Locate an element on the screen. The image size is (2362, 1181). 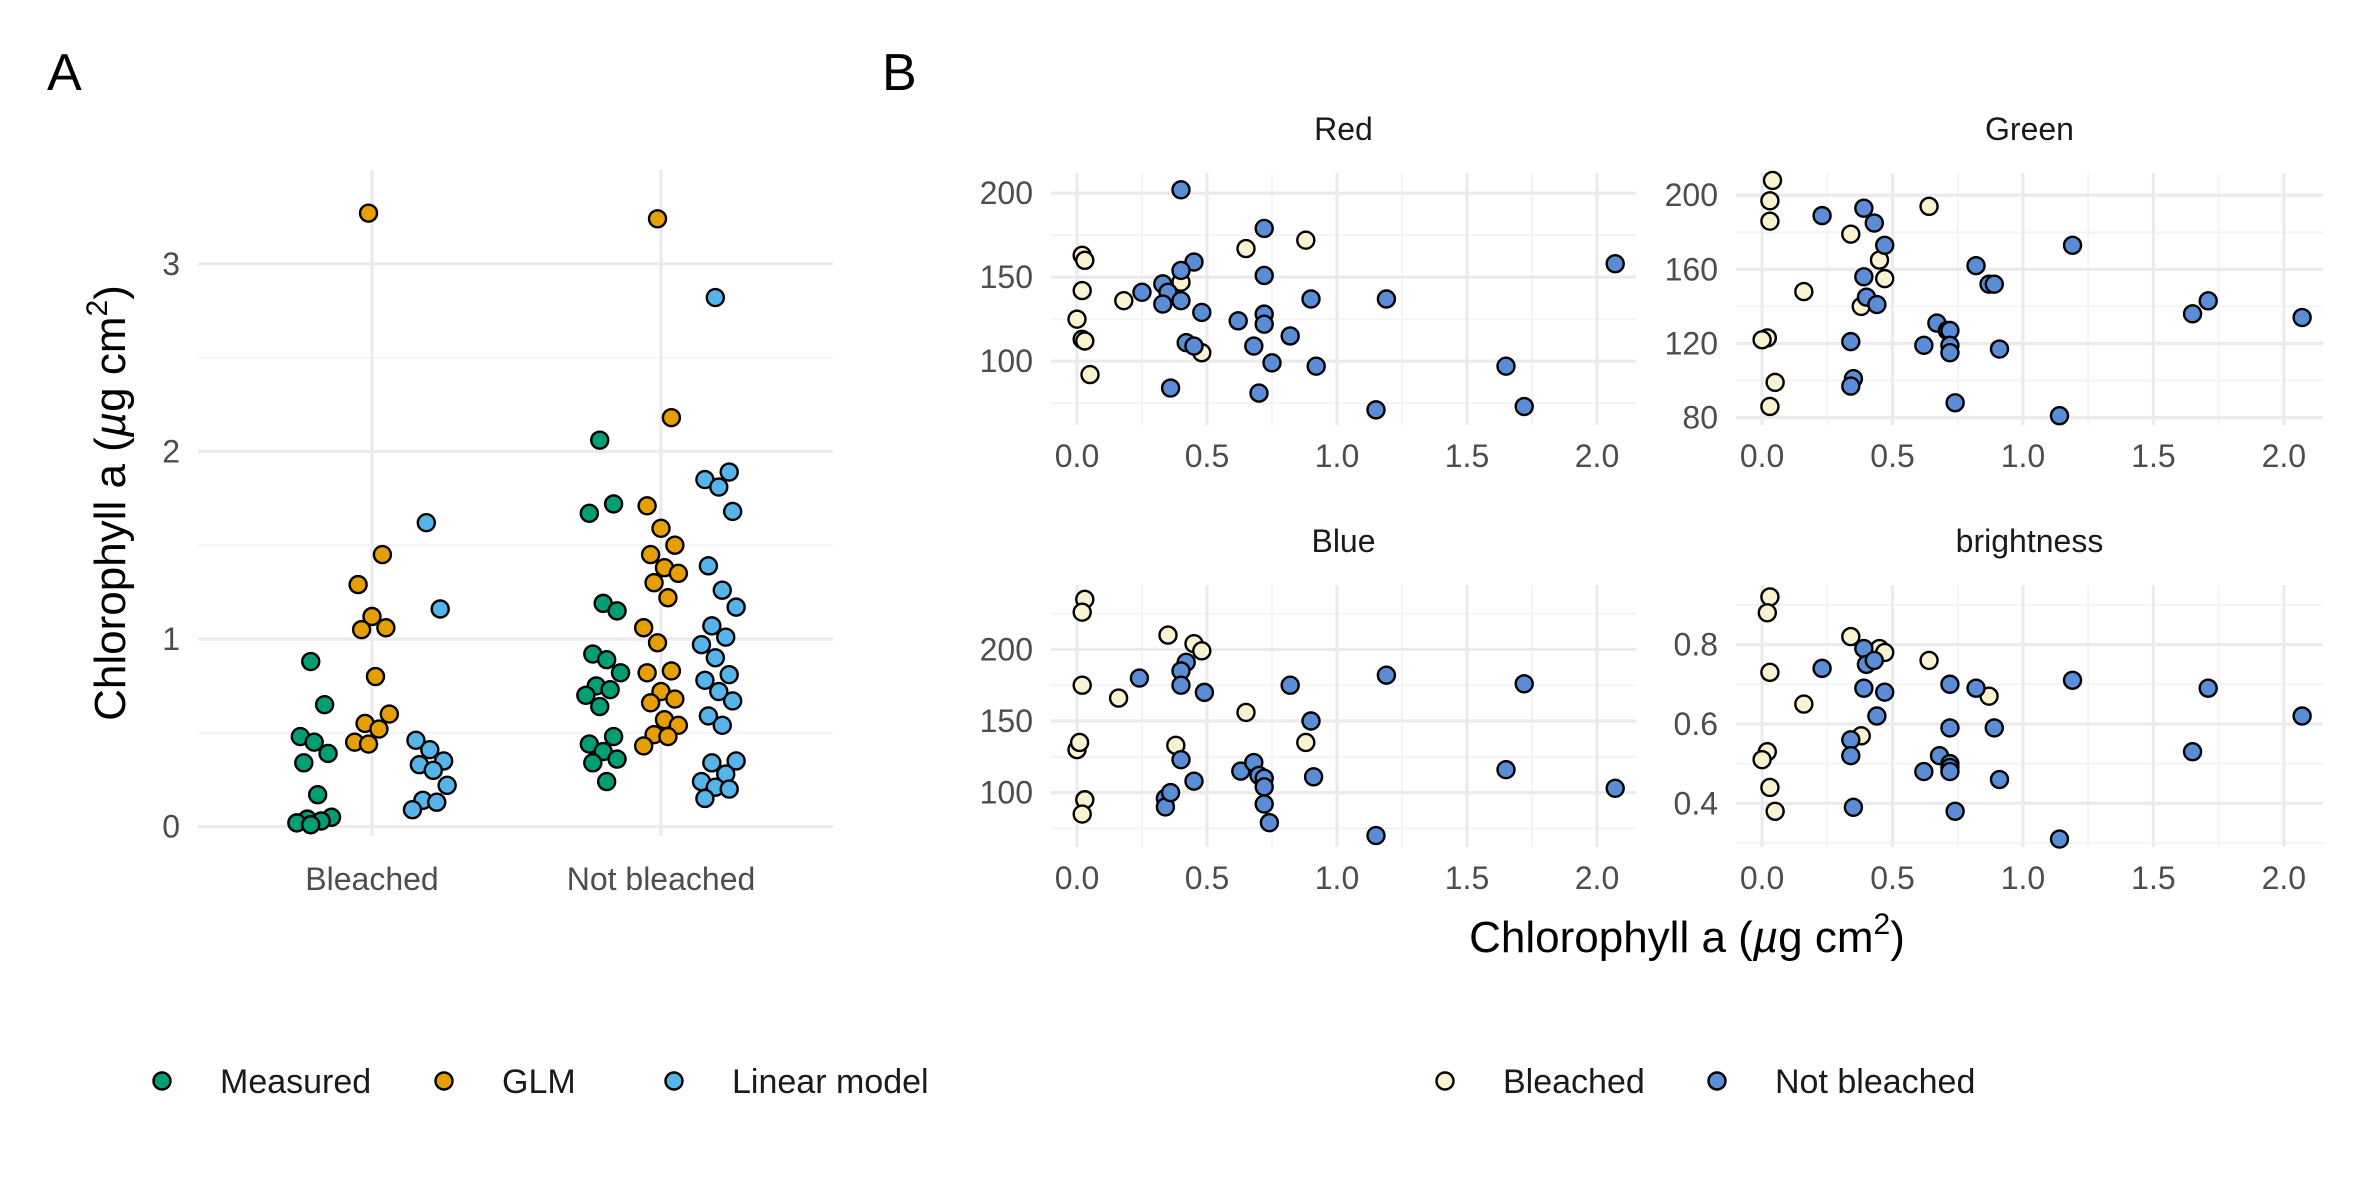
y-tick-label: 3 is located at coordinates (171, 264).